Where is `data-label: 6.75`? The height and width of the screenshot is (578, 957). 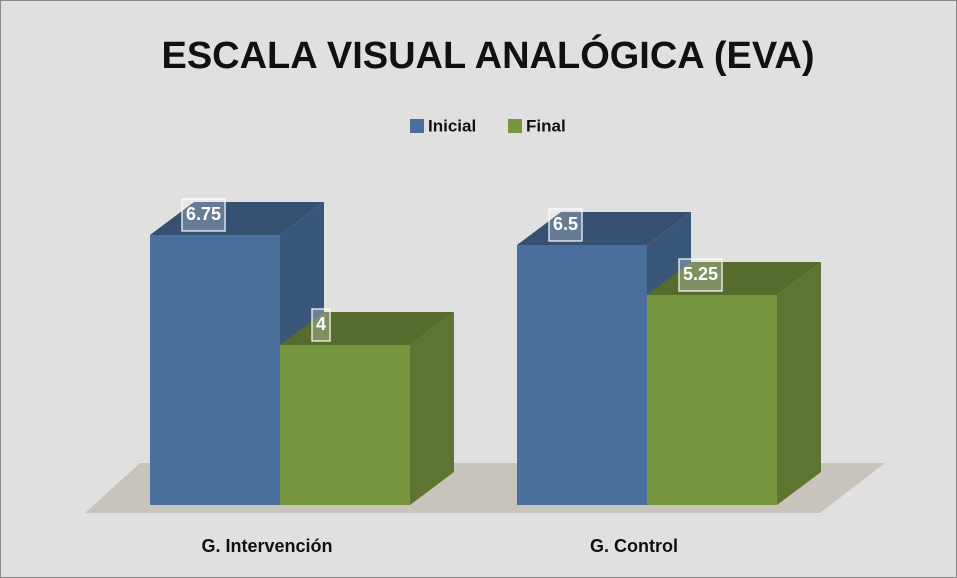 data-label: 6.75 is located at coordinates (203, 214).